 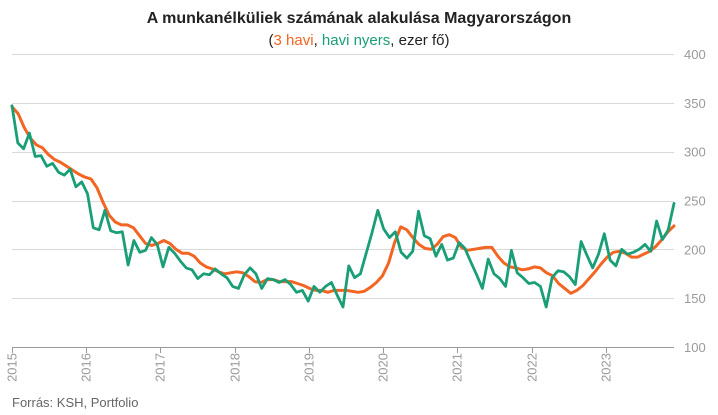 I want to click on chart-subtitle: (3 havi, havi nyers, ezer fő), so click(x=359, y=40).